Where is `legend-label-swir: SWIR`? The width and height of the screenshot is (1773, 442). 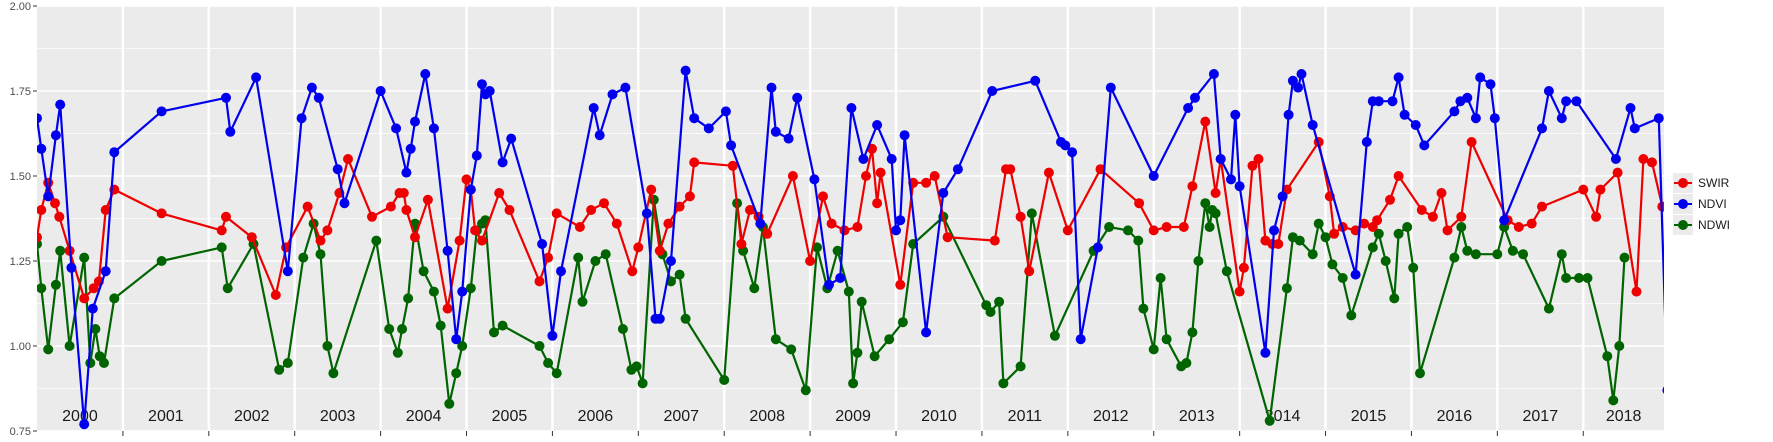 legend-label-swir: SWIR is located at coordinates (1714, 183).